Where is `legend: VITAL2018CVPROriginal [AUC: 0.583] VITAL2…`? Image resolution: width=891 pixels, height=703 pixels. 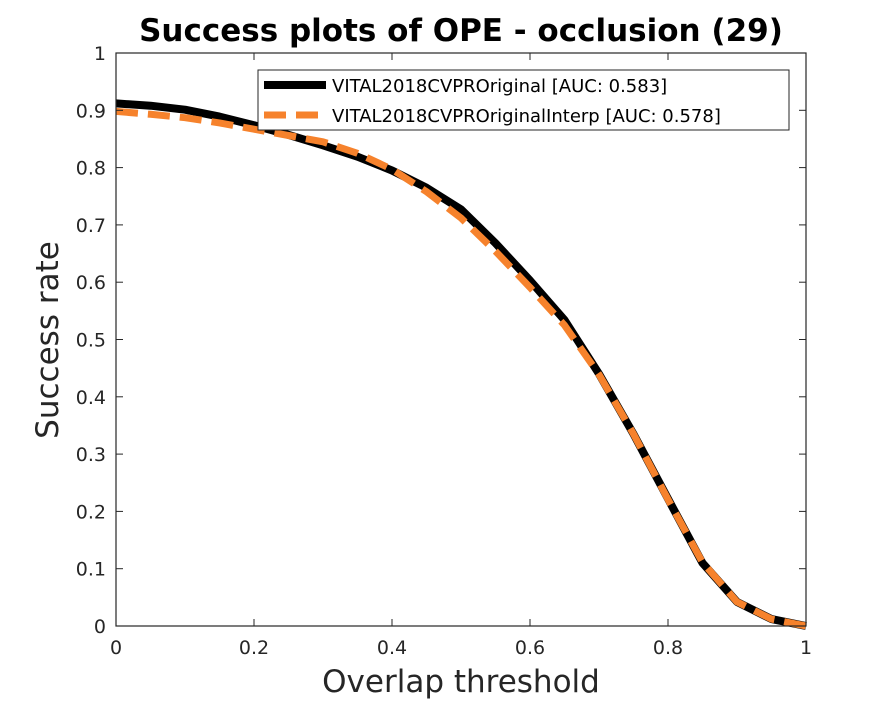 legend: VITAL2018CVPROriginal [AUC: 0.583] VITAL2… is located at coordinates (523, 100).